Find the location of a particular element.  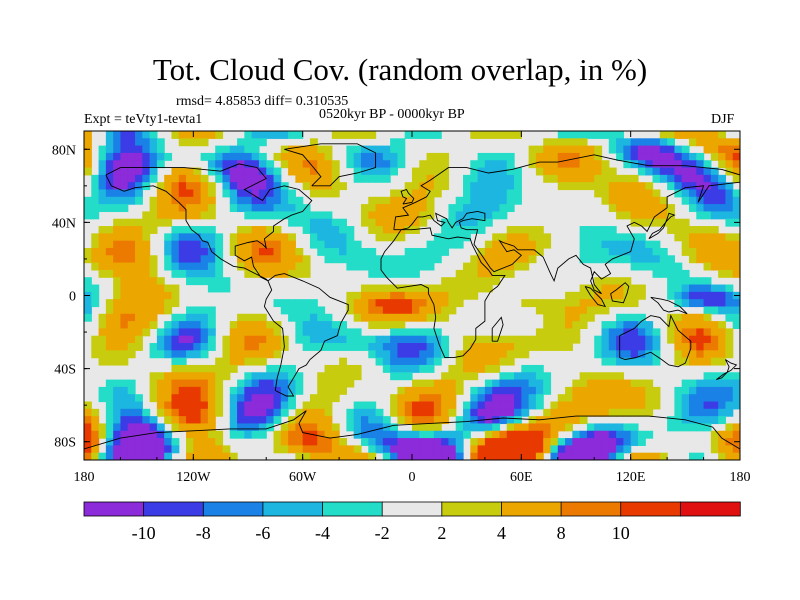

colorbar-box is located at coordinates (472, 509).